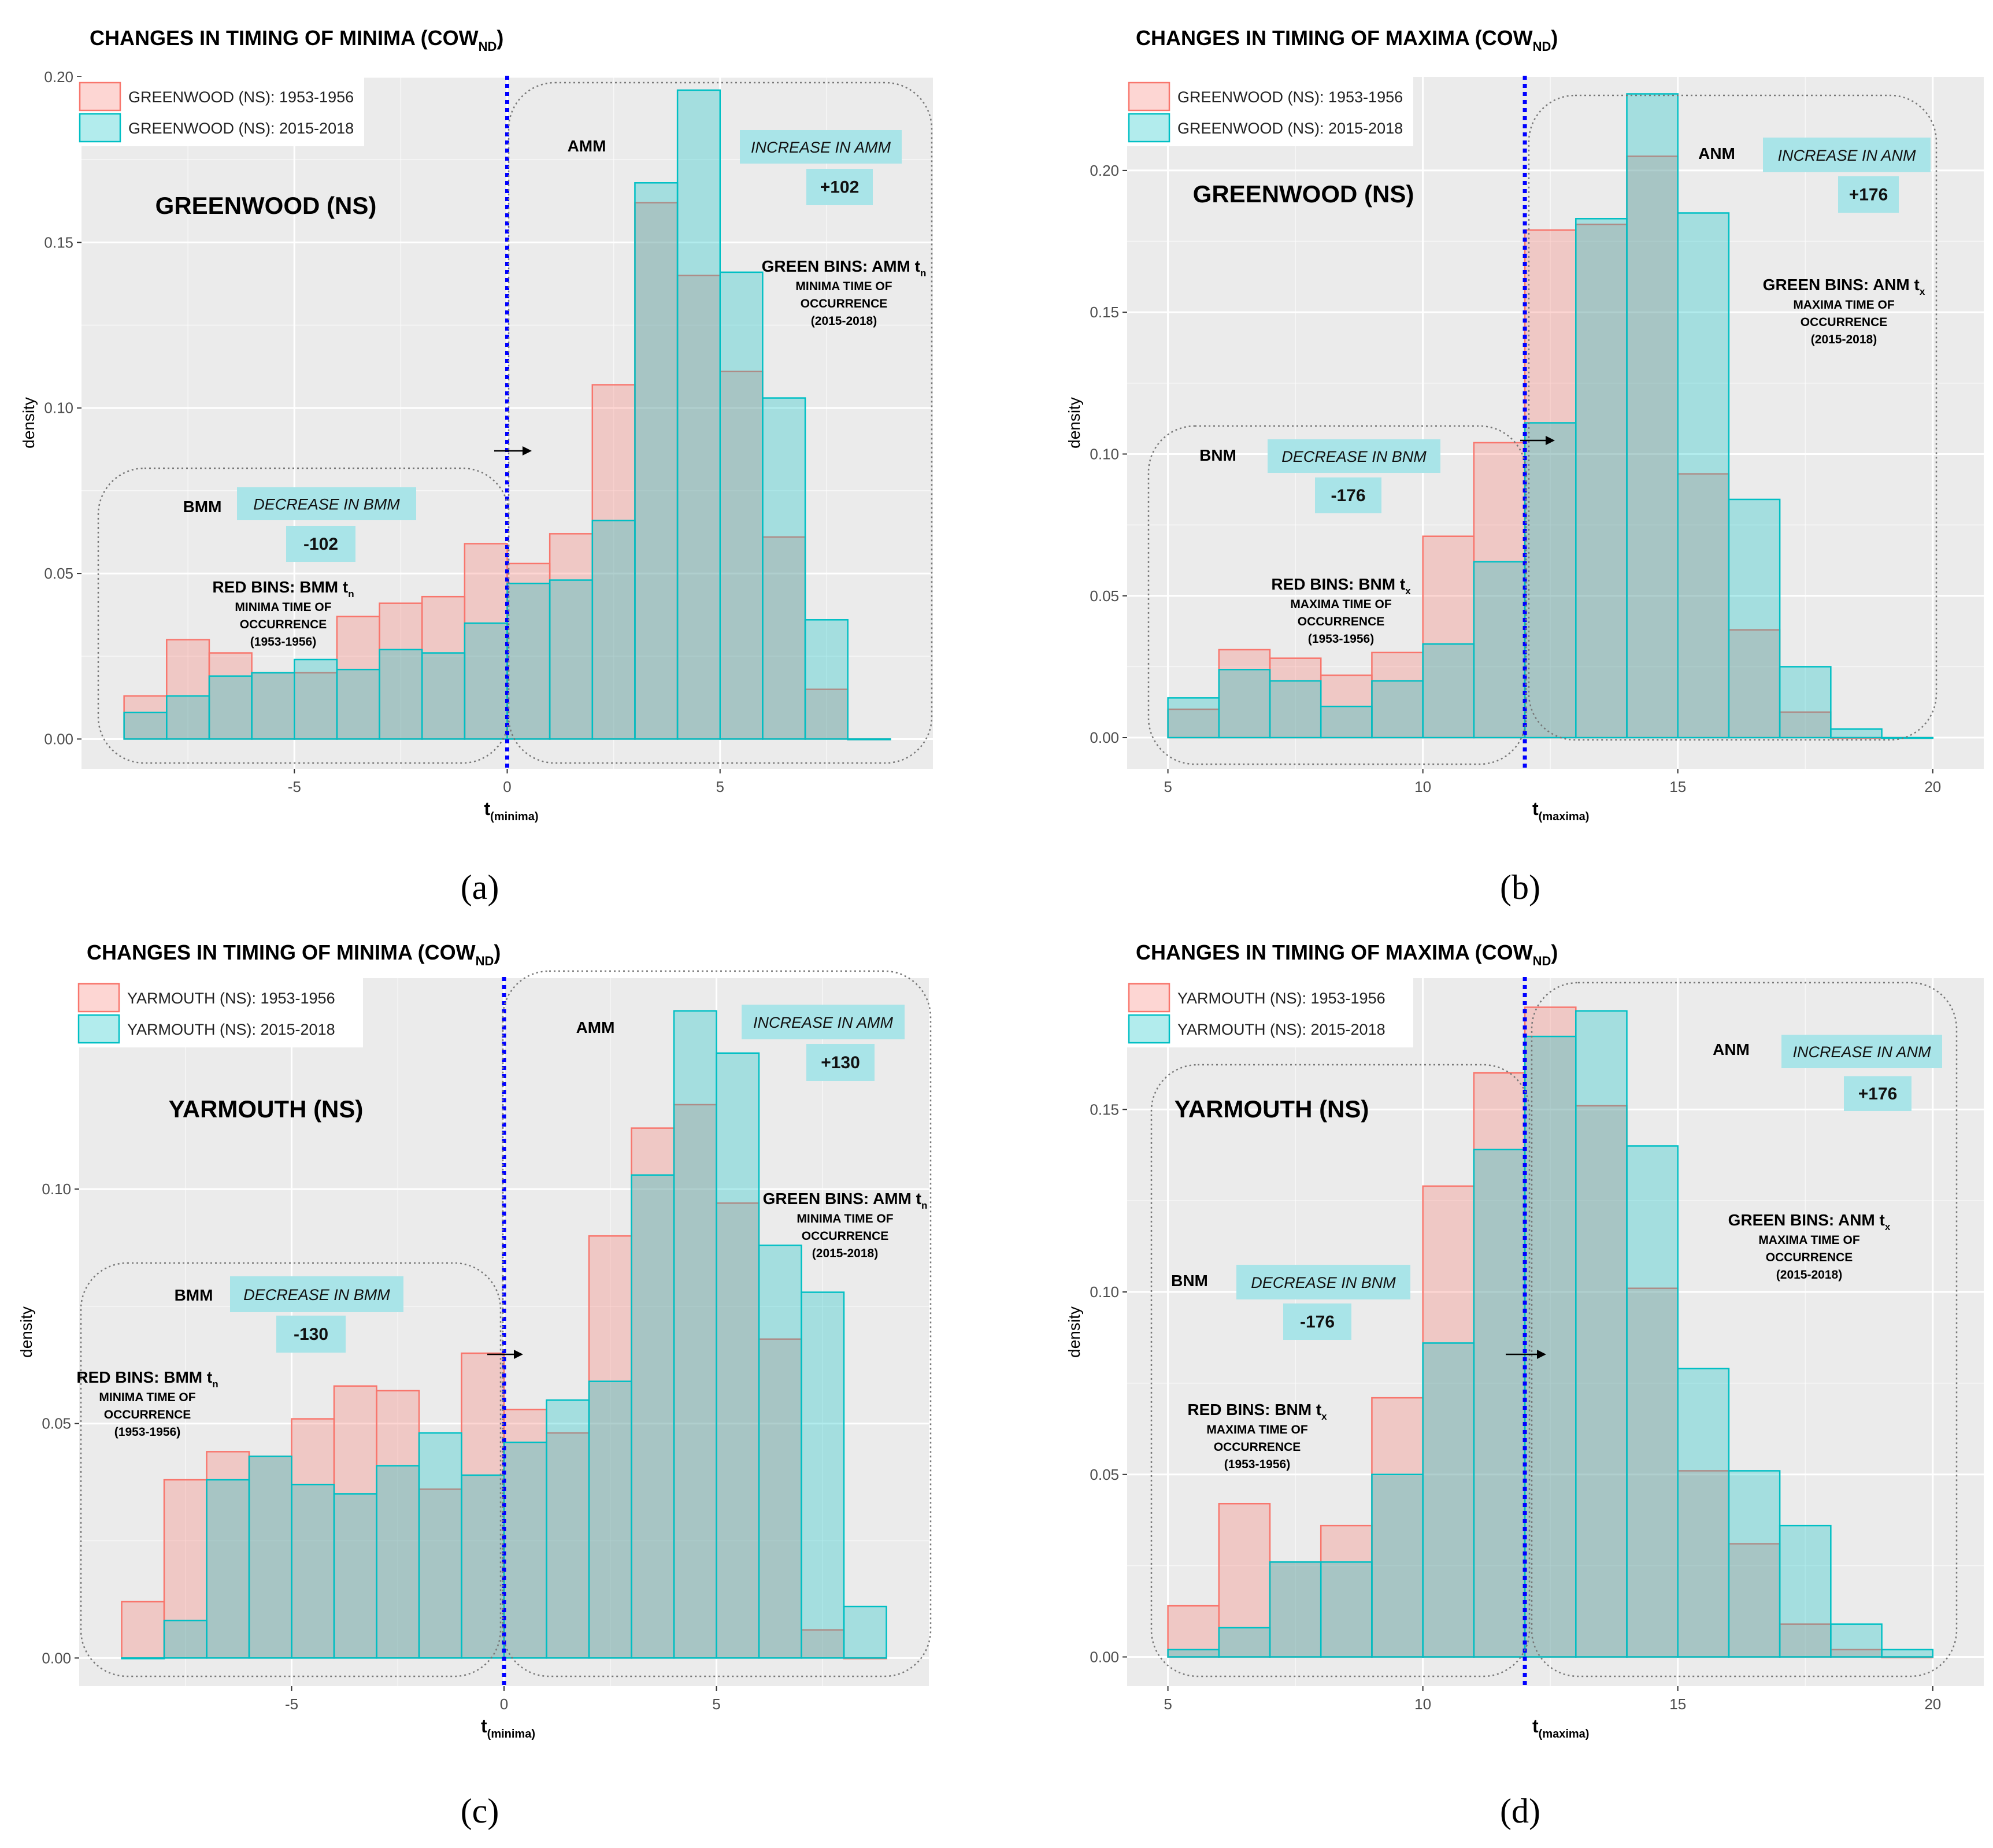 The image size is (1993, 1848). Describe the element at coordinates (291, 1469) in the screenshot. I see `before-region-box` at that location.